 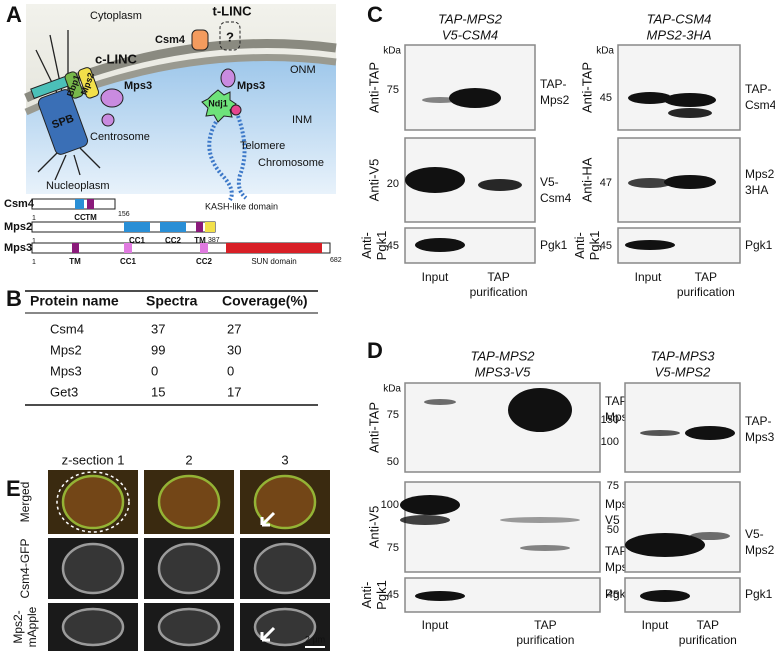 What do you see at coordinates (172, 301) in the screenshot?
I see `table-header: Spectra` at bounding box center [172, 301].